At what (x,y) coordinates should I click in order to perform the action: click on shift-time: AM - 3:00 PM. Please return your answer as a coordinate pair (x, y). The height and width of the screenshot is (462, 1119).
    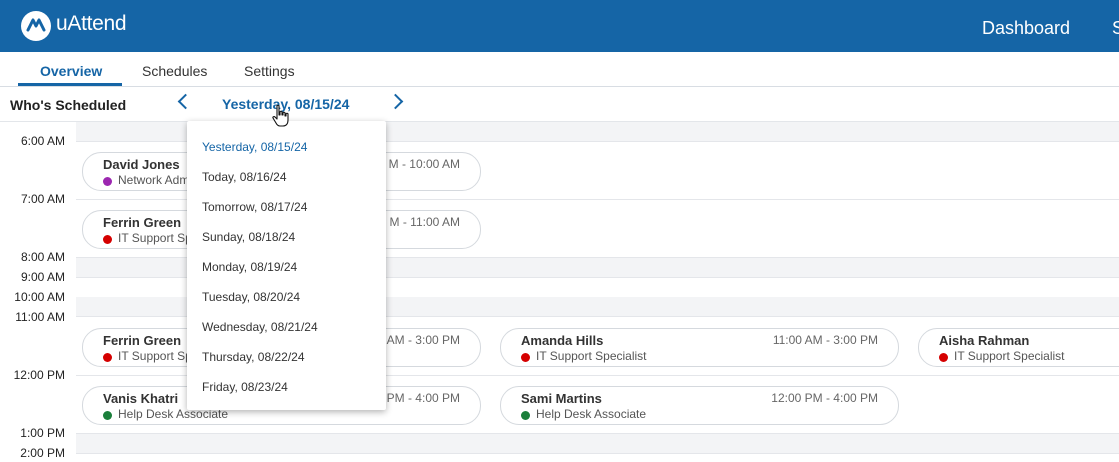
    Looking at the image, I should click on (423, 340).